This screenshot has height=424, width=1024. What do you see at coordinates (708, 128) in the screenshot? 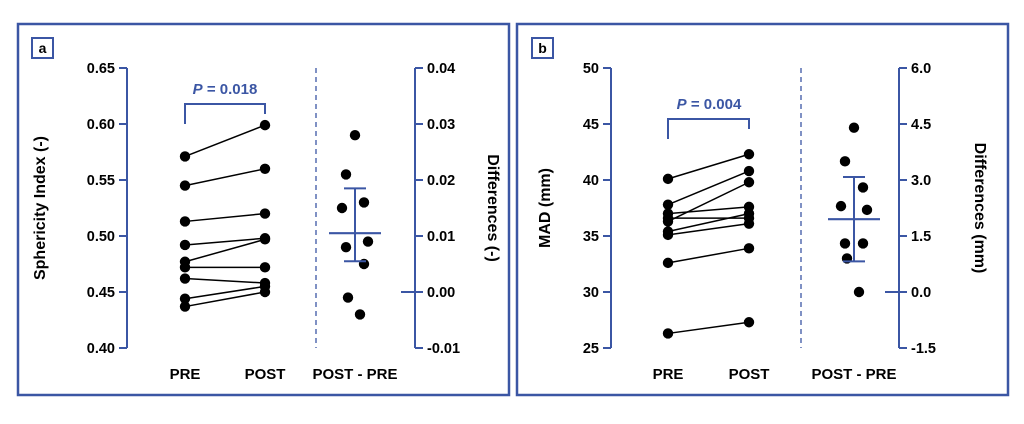
I see `panel-b-significance-bracket` at bounding box center [708, 128].